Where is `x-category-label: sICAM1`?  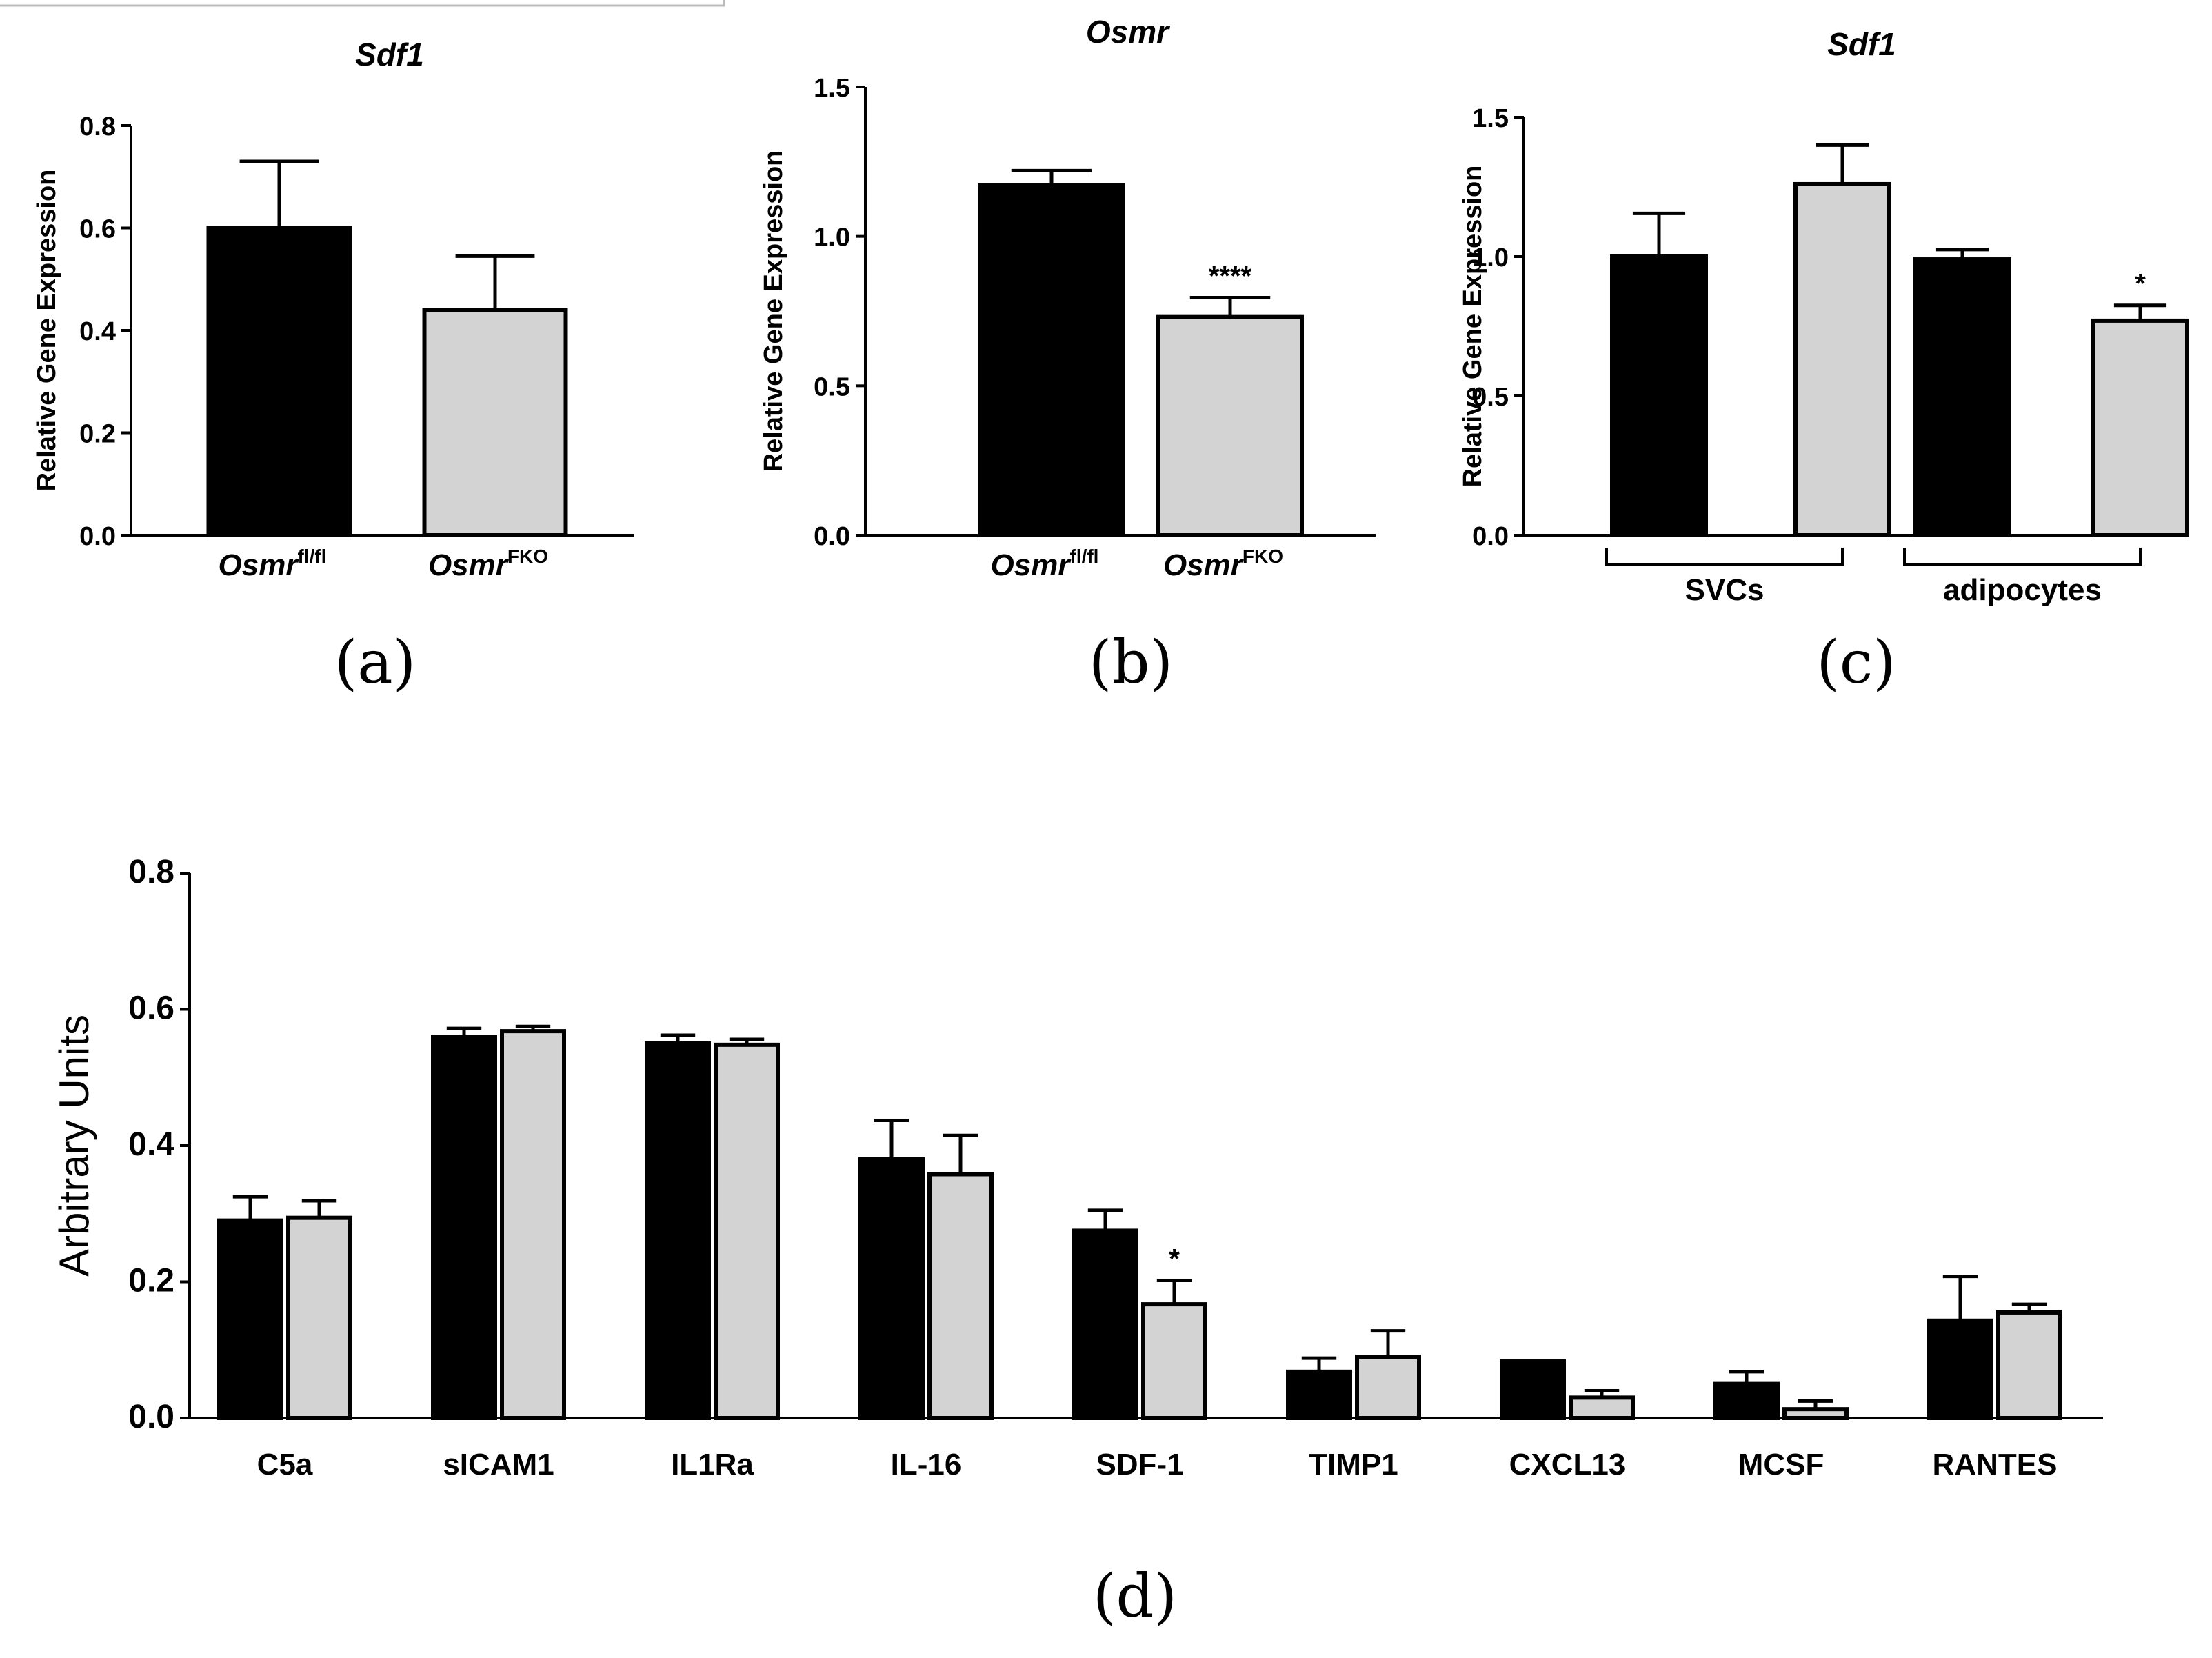
x-category-label: sICAM1 is located at coordinates (498, 1464).